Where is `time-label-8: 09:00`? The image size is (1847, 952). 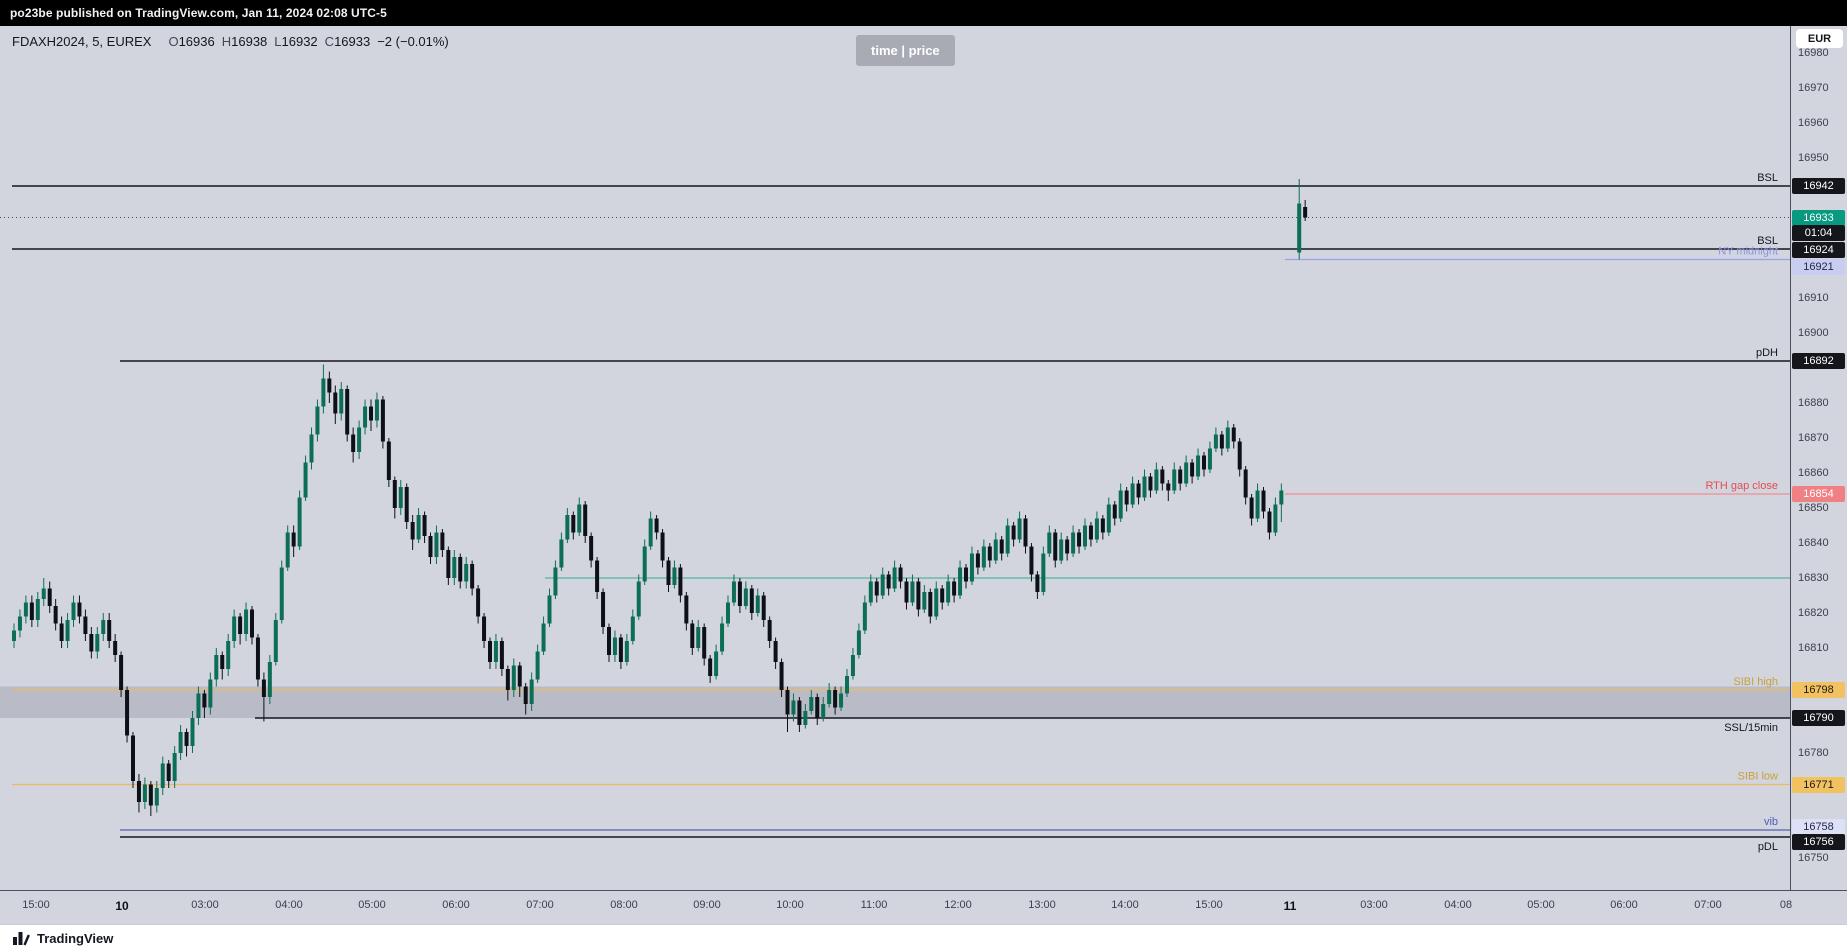 time-label-8: 09:00 is located at coordinates (707, 905).